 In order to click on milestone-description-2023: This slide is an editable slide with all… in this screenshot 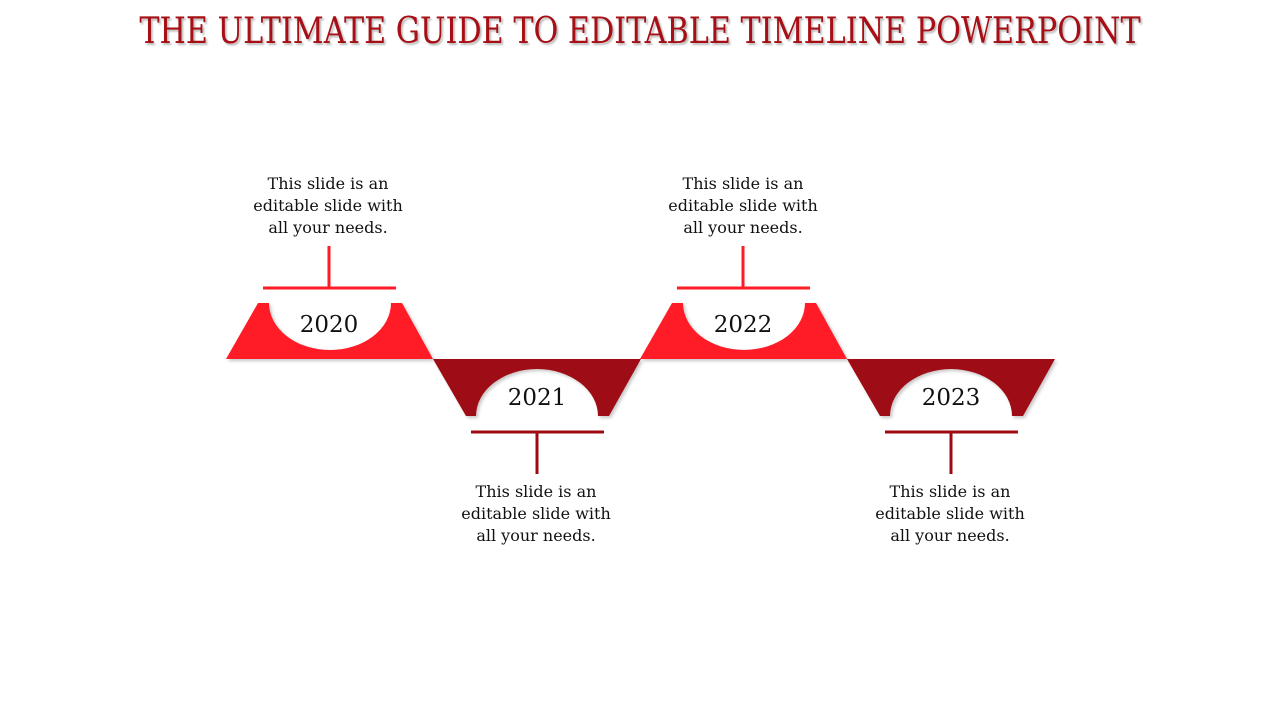, I will do `click(950, 514)`.